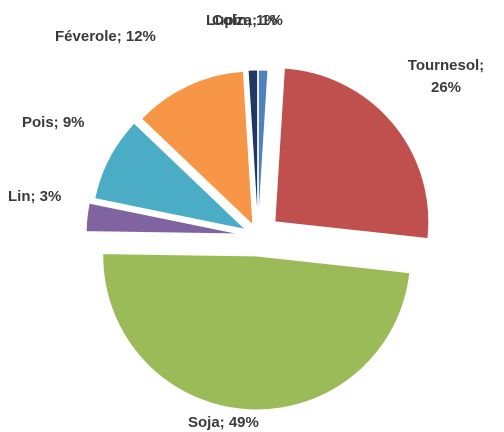  I want to click on data-label: Colza; 1%, so click(247, 20).